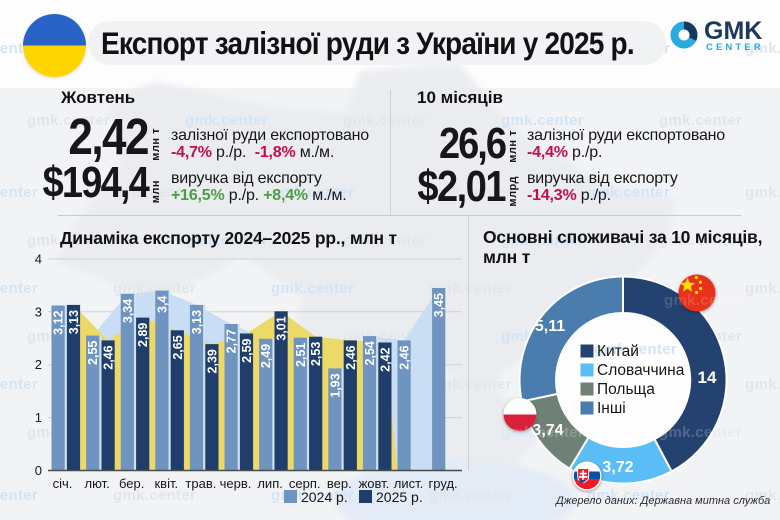  What do you see at coordinates (707, 377) in the screenshot?
I see `svg-text: 14` at bounding box center [707, 377].